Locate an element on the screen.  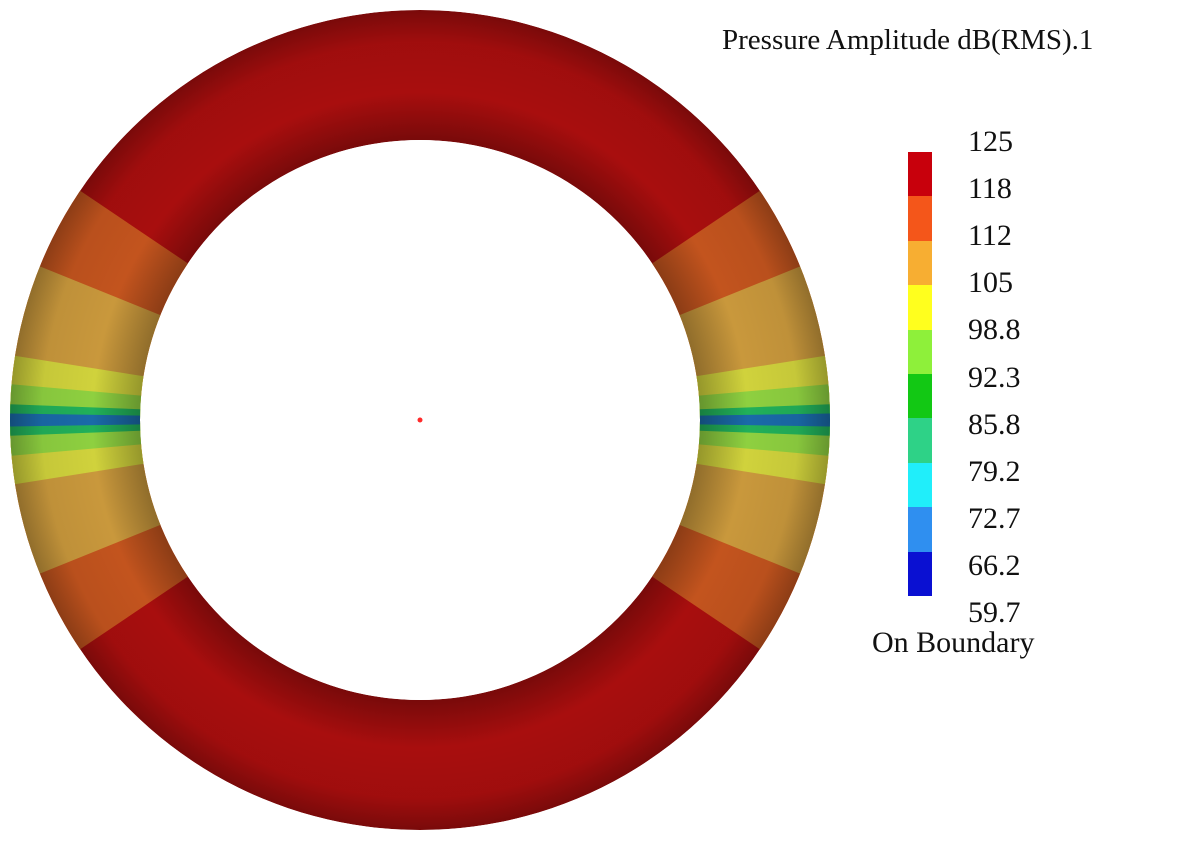
legend-tick-label: 98.8 is located at coordinates (994, 330).